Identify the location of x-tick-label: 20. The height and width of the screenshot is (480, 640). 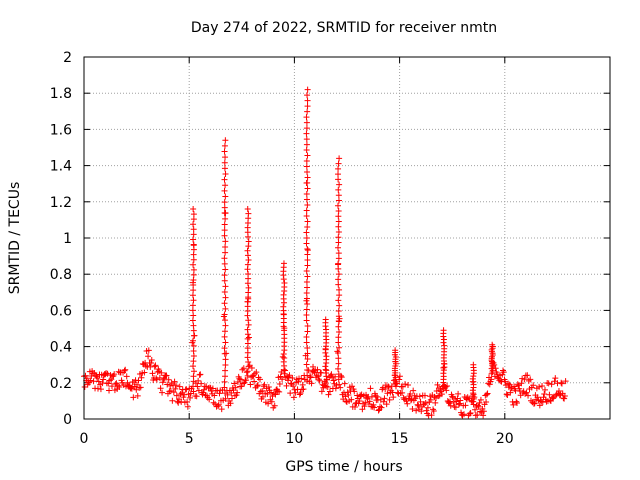
(505, 439).